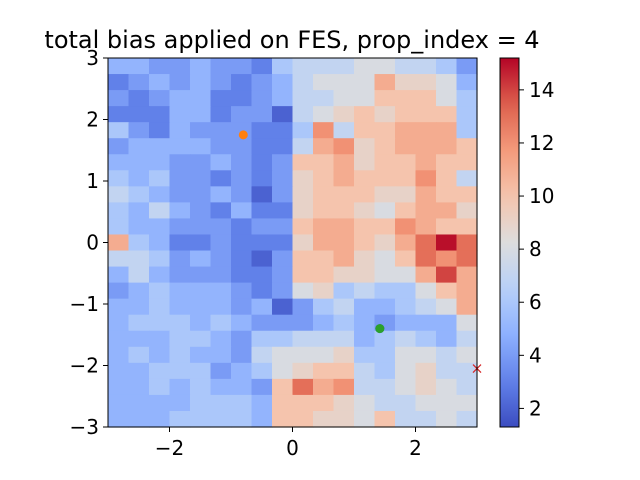  Describe the element at coordinates (541, 143) in the screenshot. I see `colorbar-tick-label: 12` at that location.